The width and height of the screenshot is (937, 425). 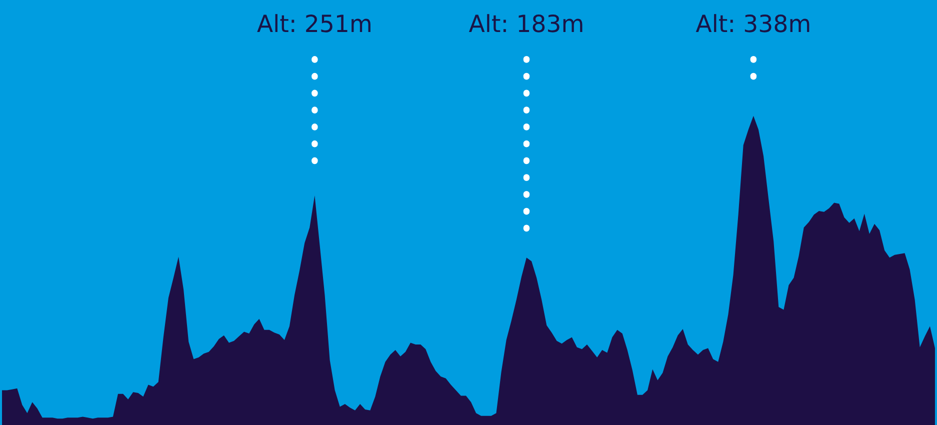 I want to click on data-label: Alt: 183m, so click(x=525, y=23).